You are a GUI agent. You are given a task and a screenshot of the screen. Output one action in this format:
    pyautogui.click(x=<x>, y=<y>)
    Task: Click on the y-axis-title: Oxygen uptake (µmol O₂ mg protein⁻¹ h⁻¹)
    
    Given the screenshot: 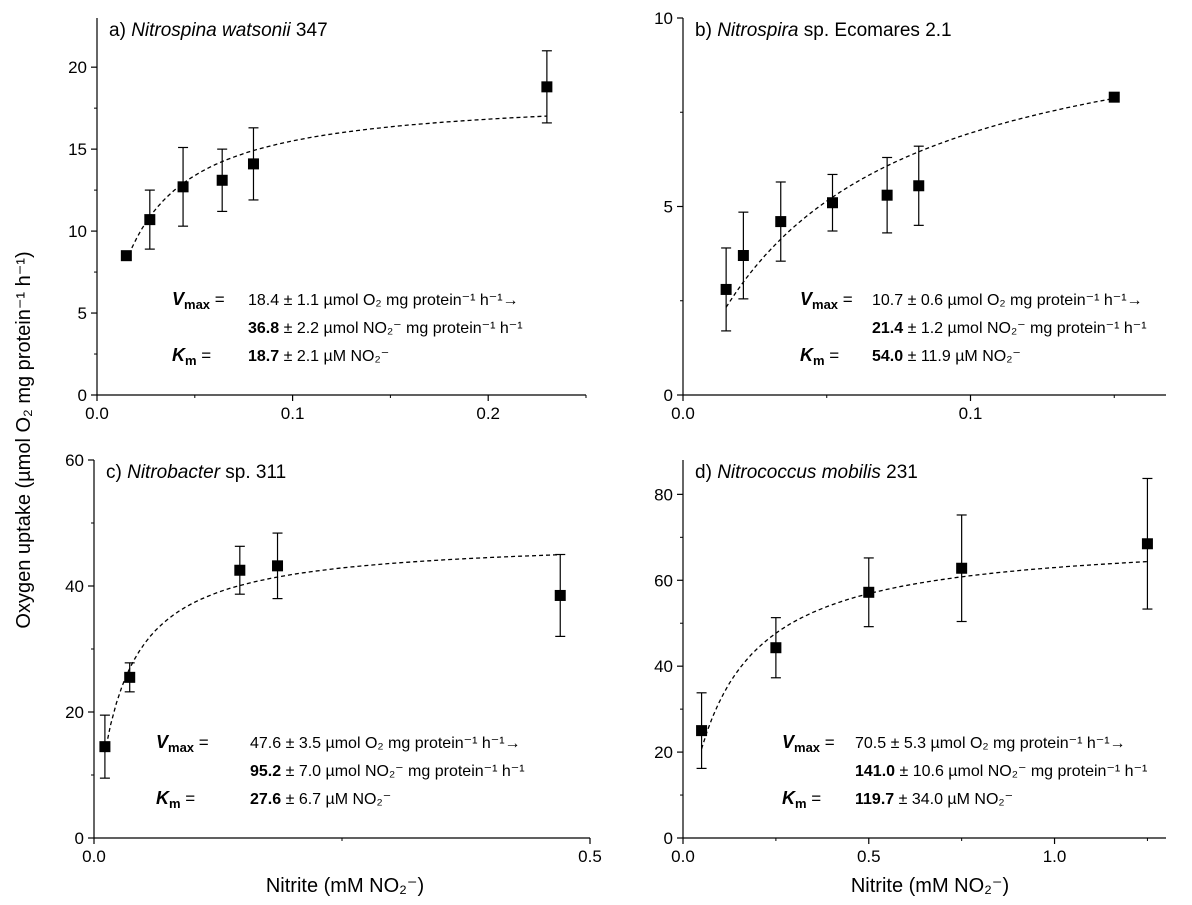 What is the action you would take?
    pyautogui.click(x=24, y=439)
    